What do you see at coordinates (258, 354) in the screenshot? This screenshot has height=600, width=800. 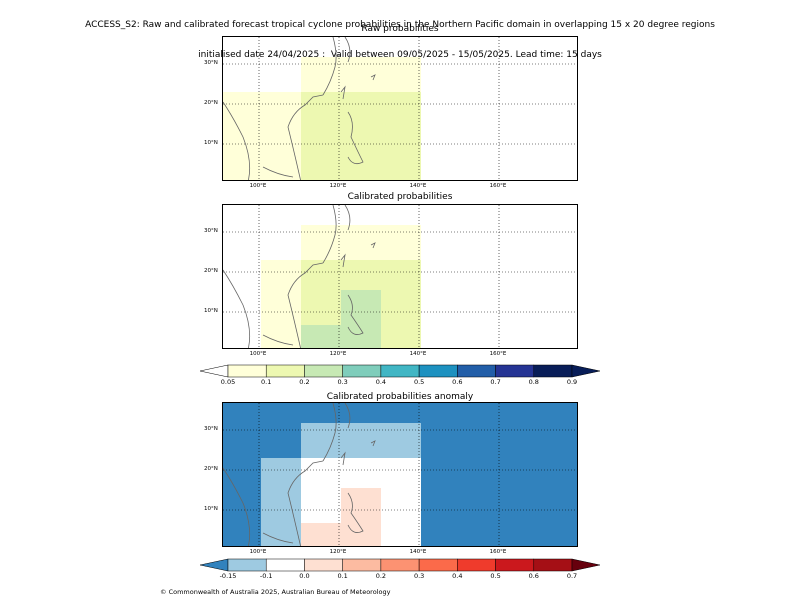 I see `panel2-xtick-100: 100°E` at bounding box center [258, 354].